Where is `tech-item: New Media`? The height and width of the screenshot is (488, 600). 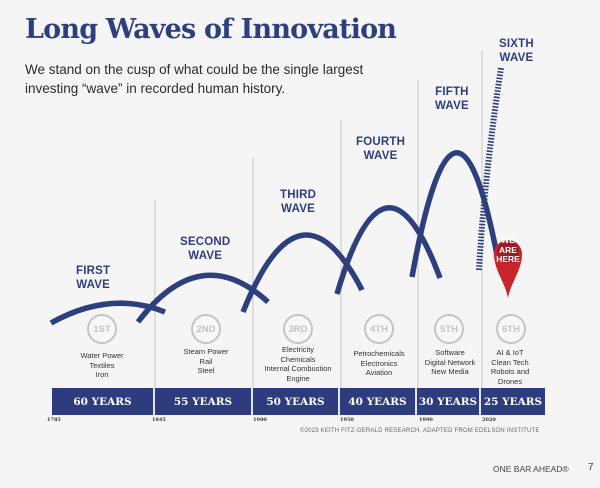 tech-item: New Media is located at coordinates (450, 372).